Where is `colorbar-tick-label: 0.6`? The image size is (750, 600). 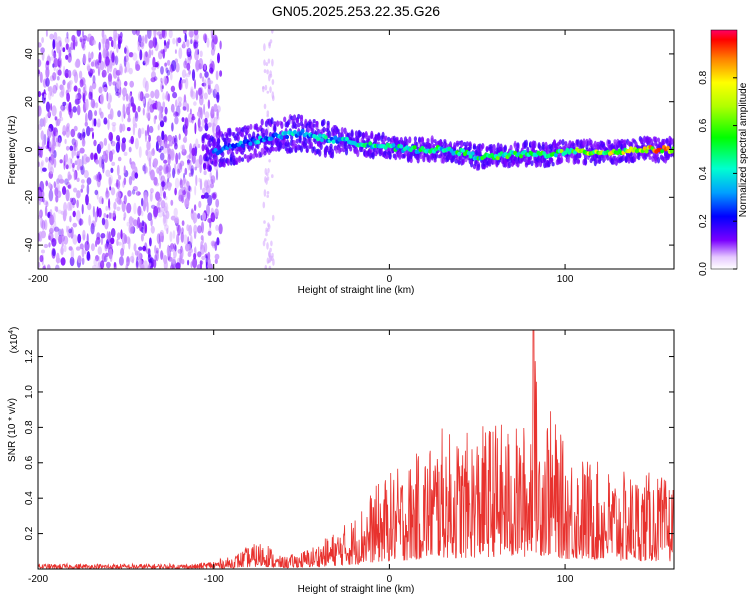 colorbar-tick-label: 0.6 is located at coordinates (703, 125).